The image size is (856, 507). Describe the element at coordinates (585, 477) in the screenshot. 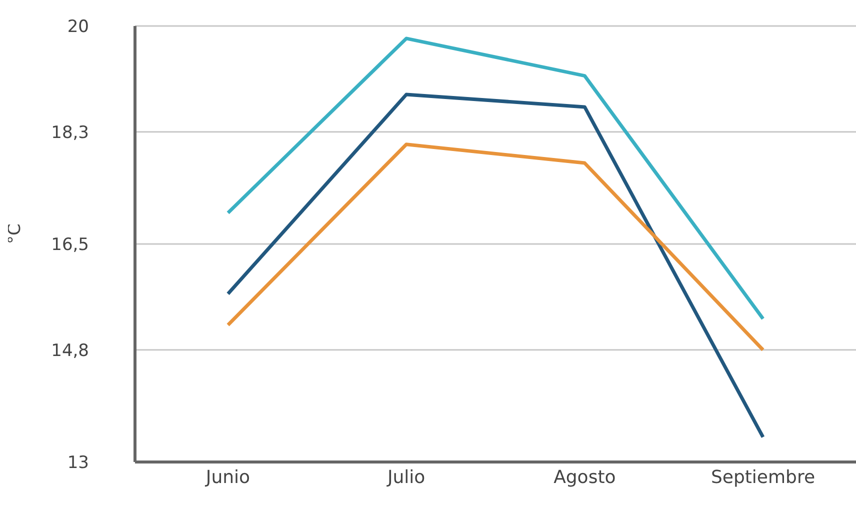

I see `x-tick-label: Agosto` at that location.